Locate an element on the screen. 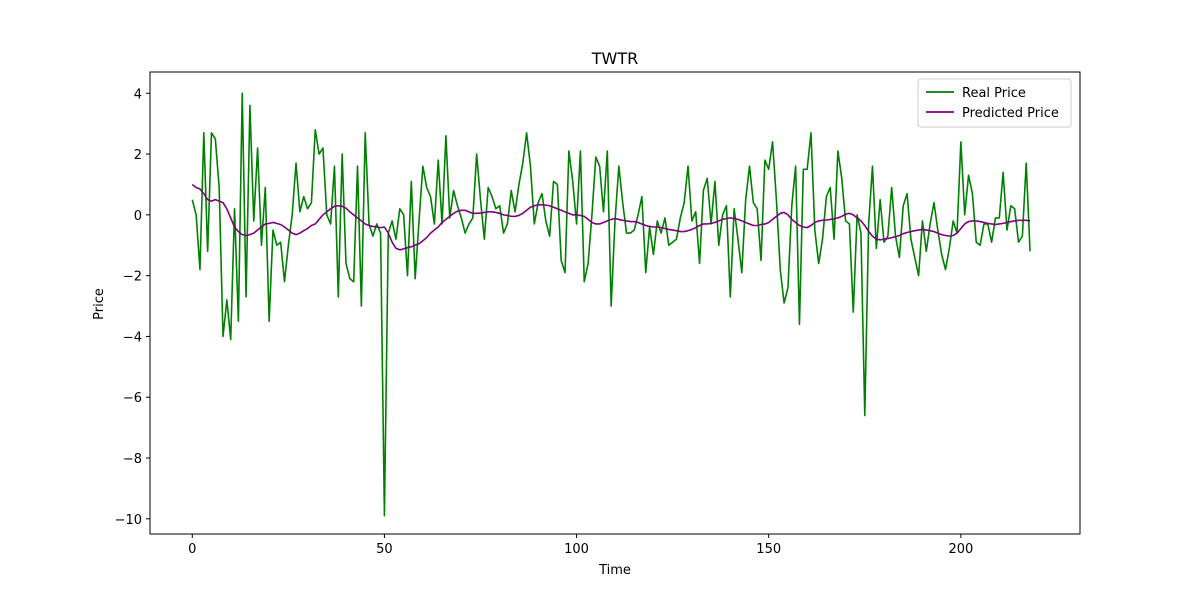  y-tick-label: −6 is located at coordinates (132, 398).